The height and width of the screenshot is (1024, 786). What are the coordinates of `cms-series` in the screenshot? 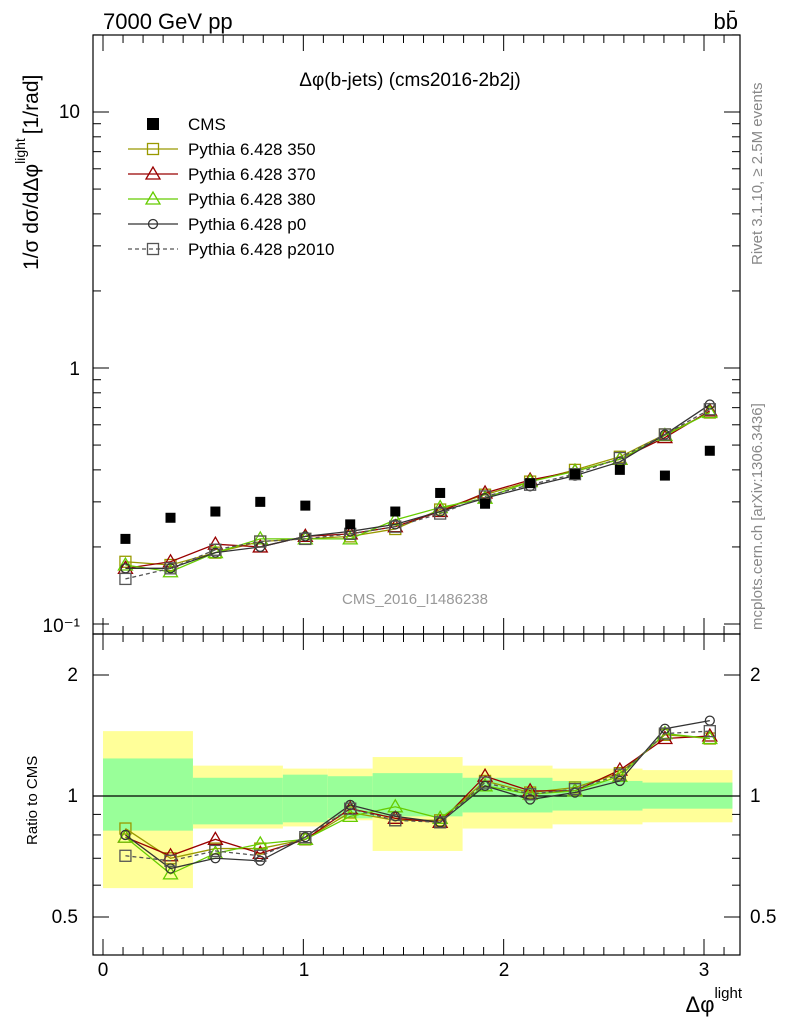 It's located at (417, 494).